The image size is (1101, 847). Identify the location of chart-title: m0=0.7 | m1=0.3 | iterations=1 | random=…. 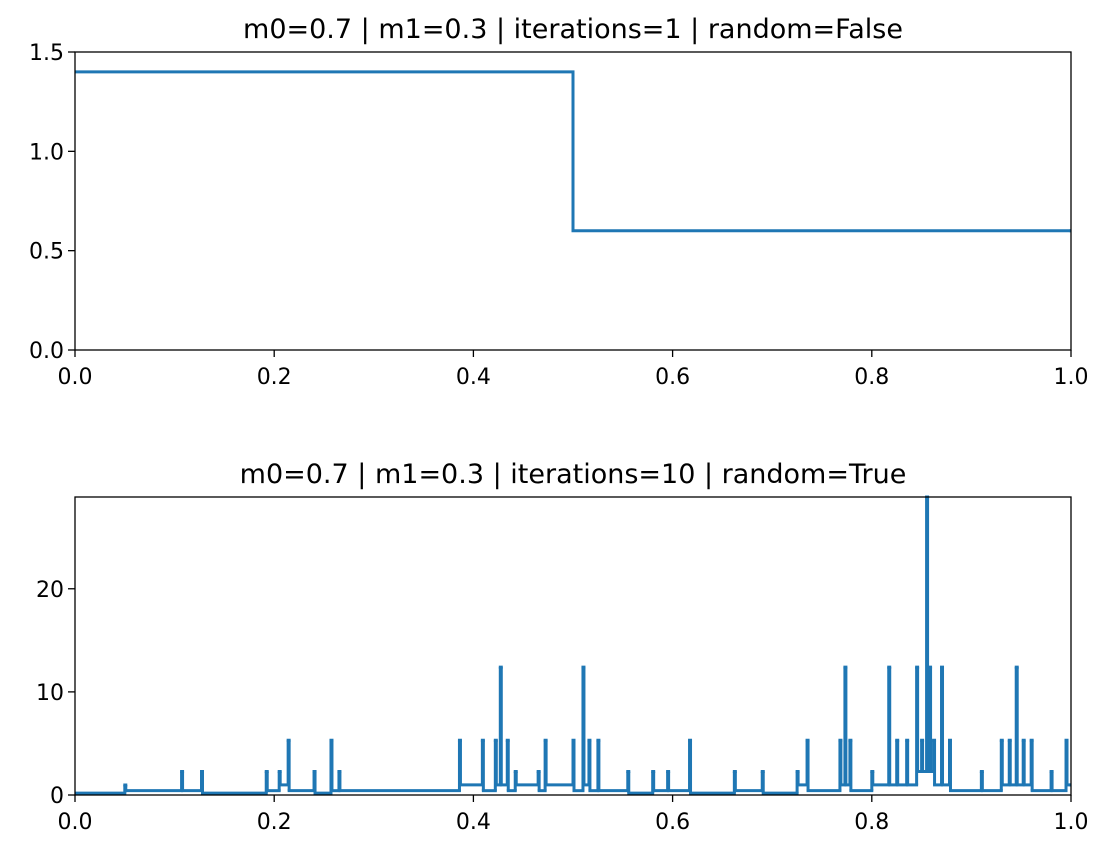
(573, 29).